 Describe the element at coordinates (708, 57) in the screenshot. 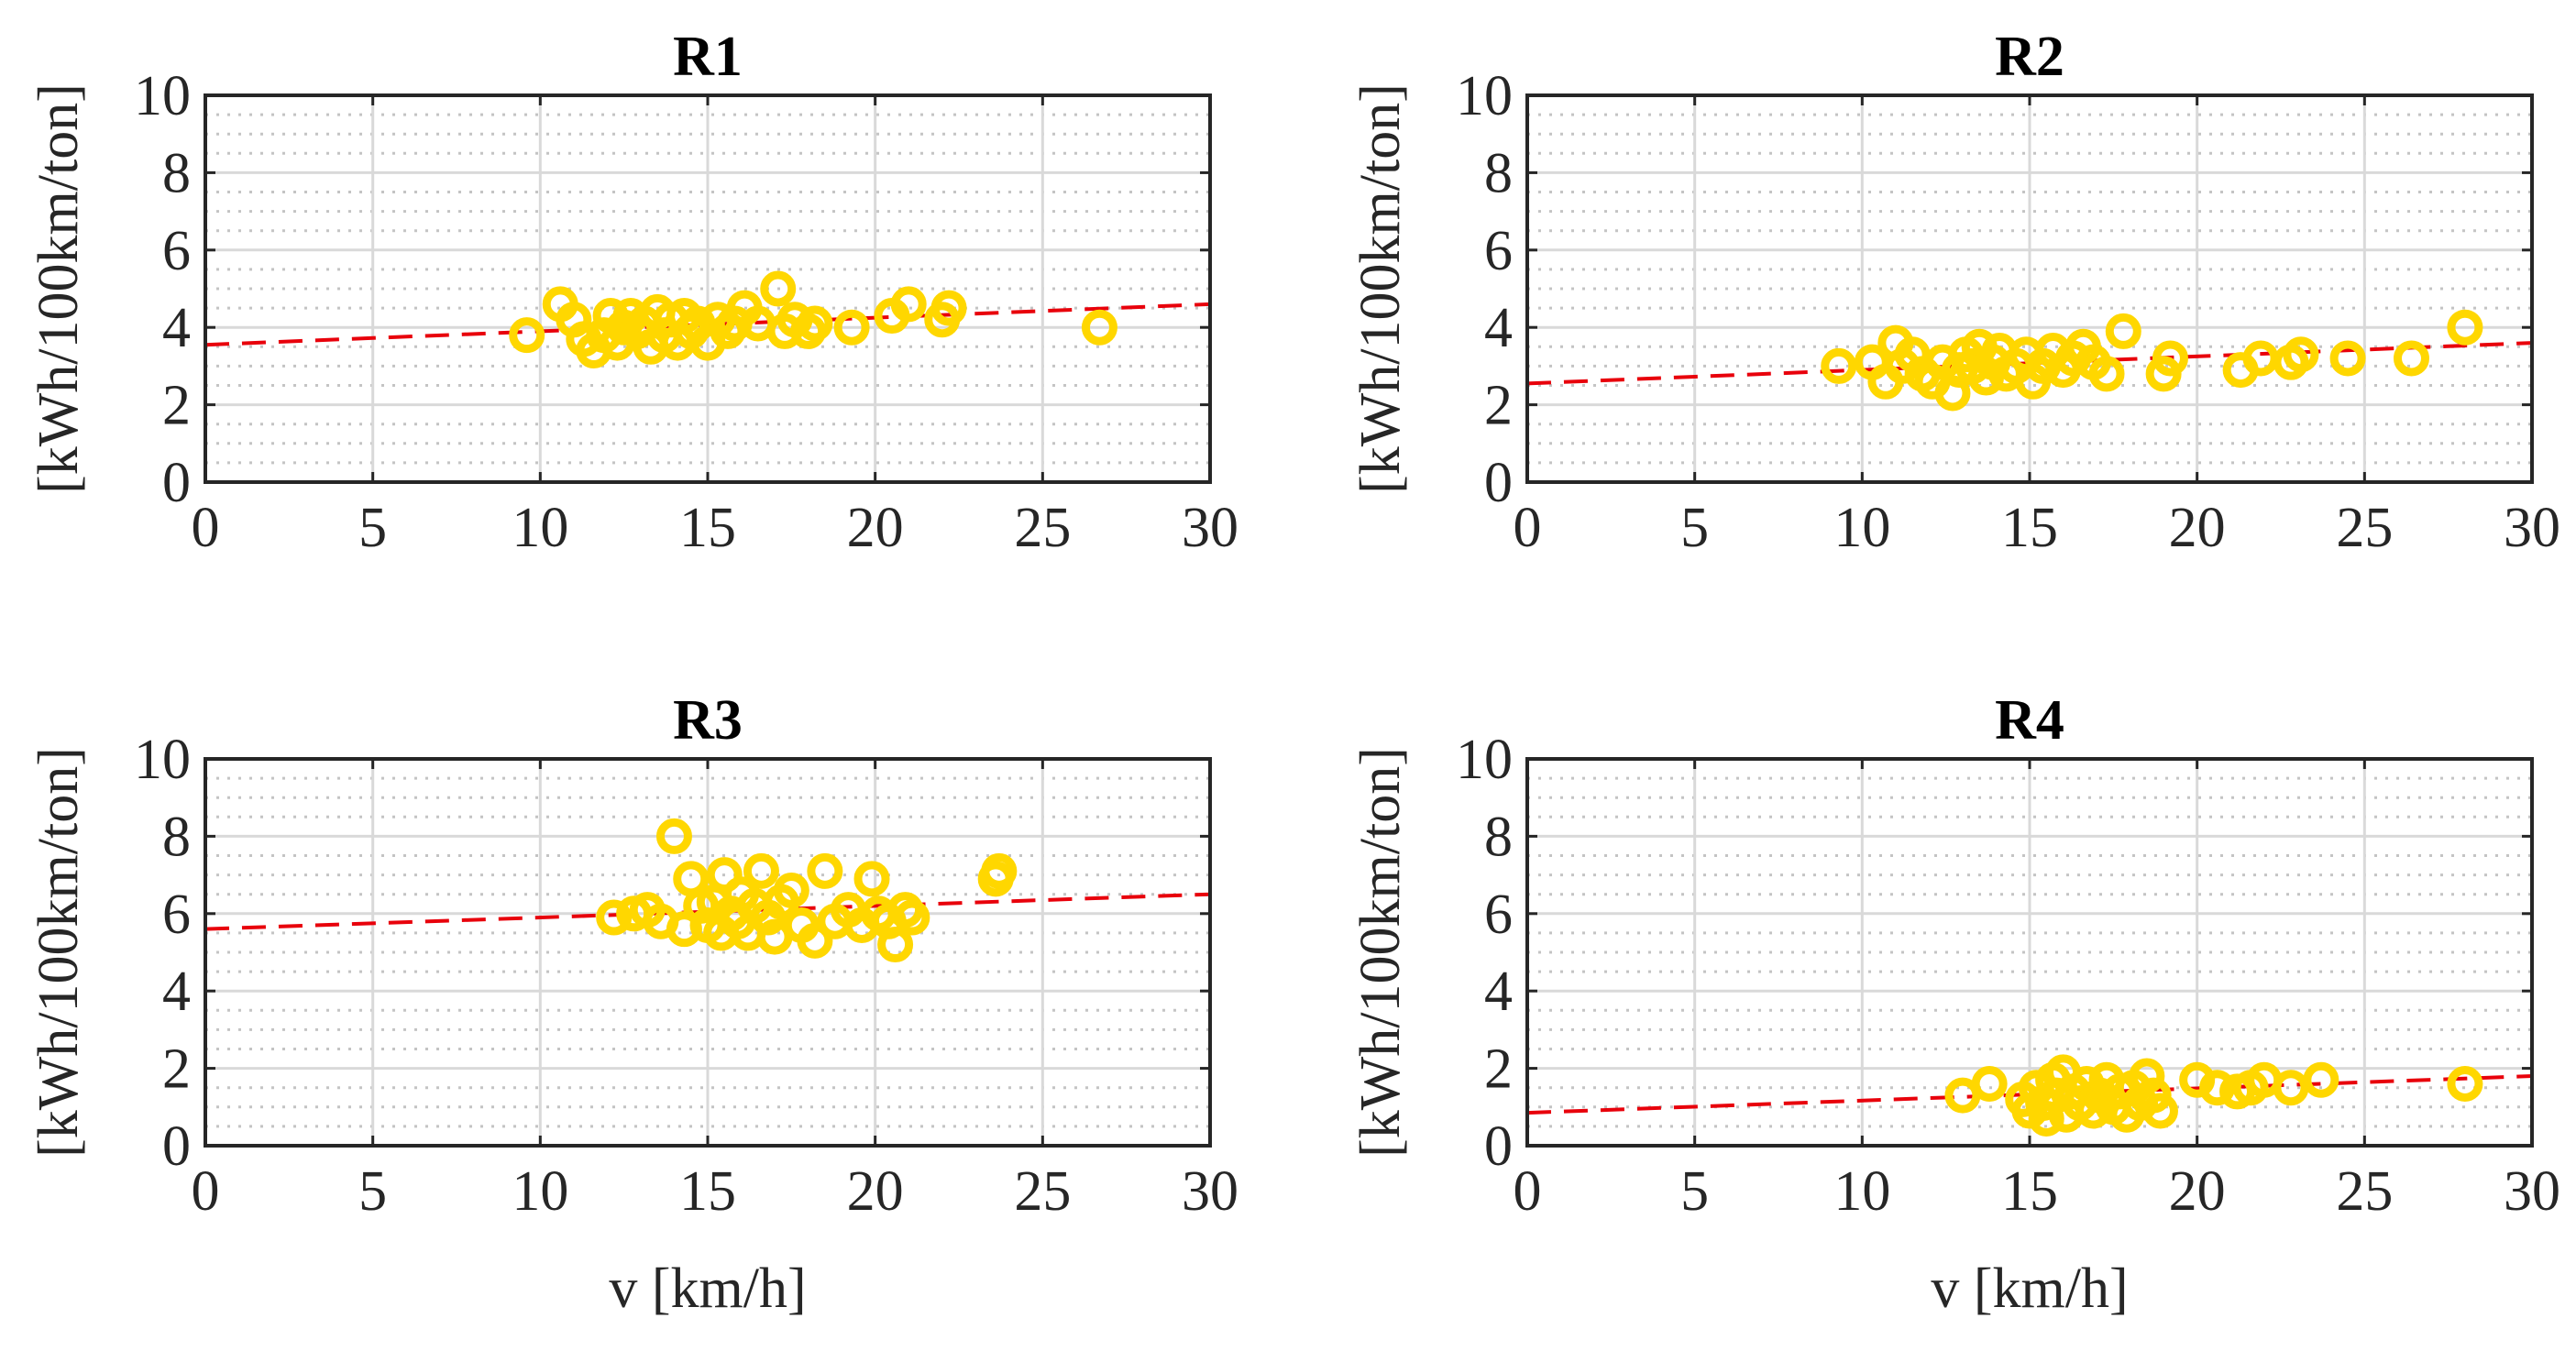

I see `chart-title: R1` at that location.